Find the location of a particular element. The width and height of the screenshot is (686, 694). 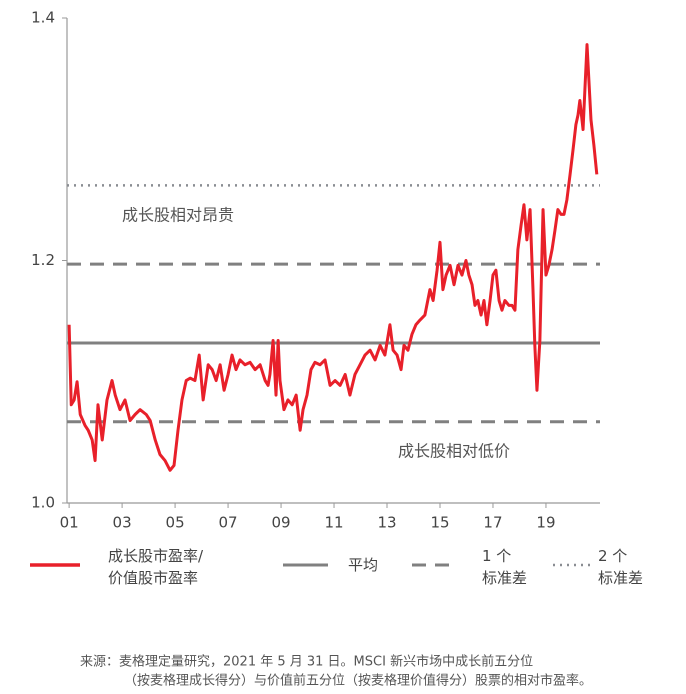

legend-label-line: 2 个 is located at coordinates (612, 556).